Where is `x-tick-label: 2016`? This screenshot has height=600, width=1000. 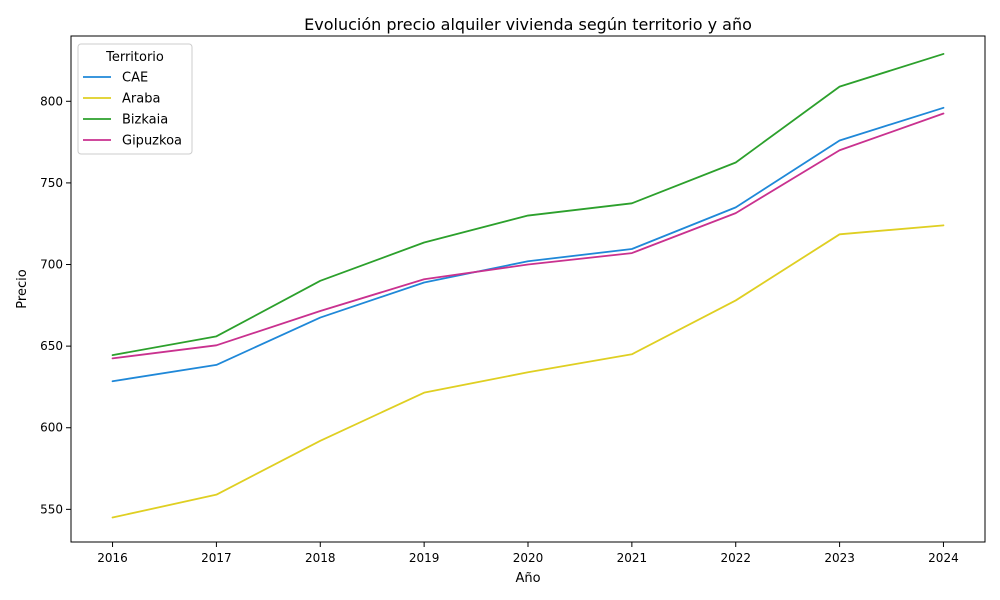 x-tick-label: 2016 is located at coordinates (112, 558).